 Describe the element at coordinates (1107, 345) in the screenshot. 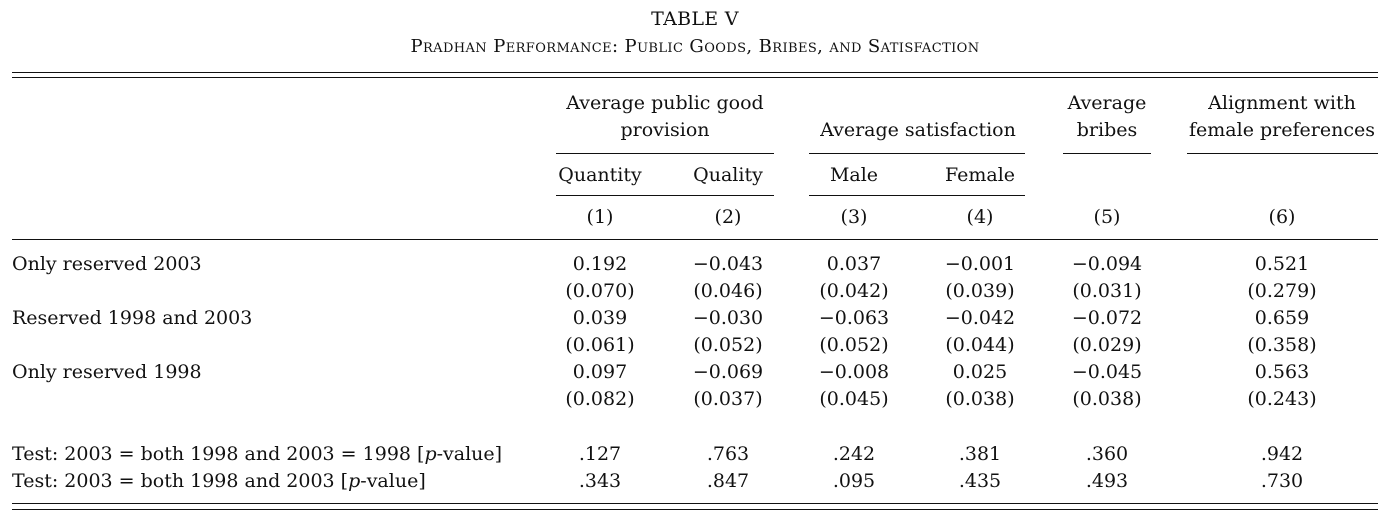

I see `std-error-cell: (0.029)` at that location.